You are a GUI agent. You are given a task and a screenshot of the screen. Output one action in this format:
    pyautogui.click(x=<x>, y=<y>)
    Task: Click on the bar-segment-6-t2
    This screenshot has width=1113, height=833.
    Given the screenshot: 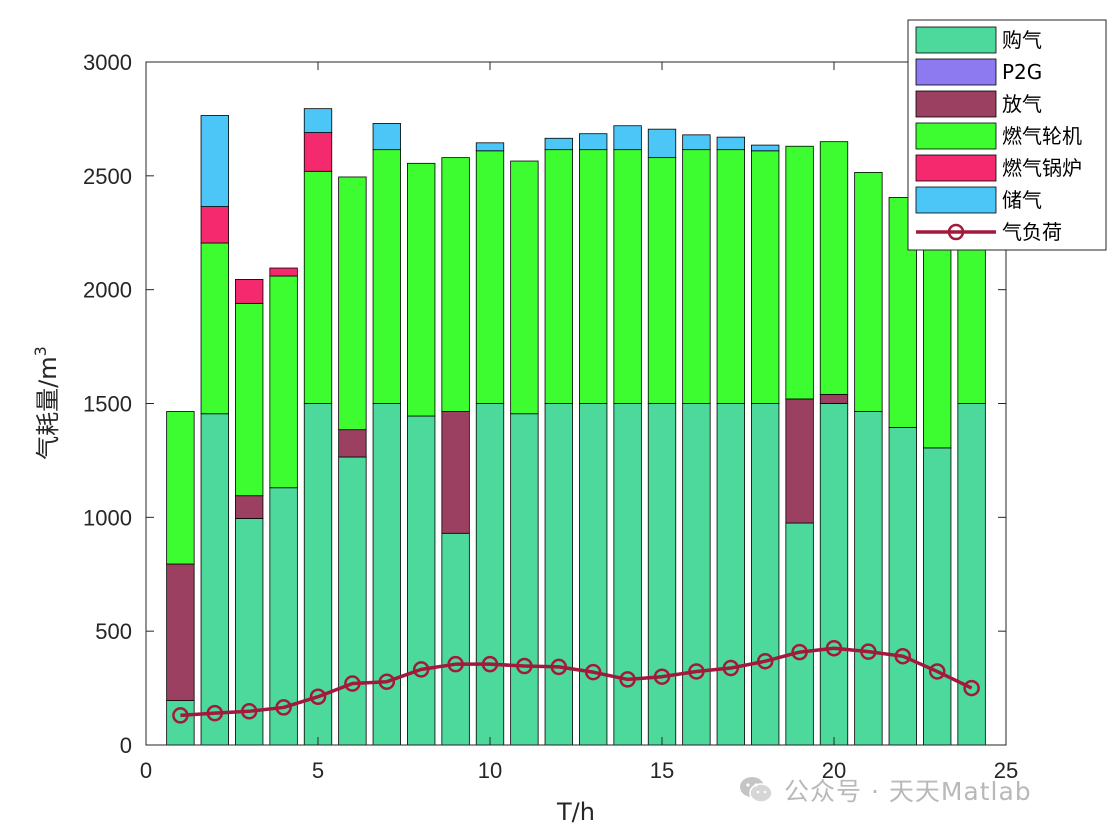 What is the action you would take?
    pyautogui.click(x=214, y=161)
    